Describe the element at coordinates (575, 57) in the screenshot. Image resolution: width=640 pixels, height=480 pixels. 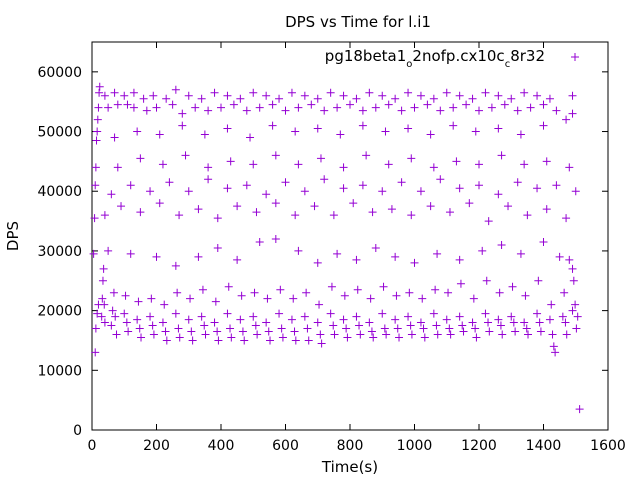
I see `legend-marker` at that location.